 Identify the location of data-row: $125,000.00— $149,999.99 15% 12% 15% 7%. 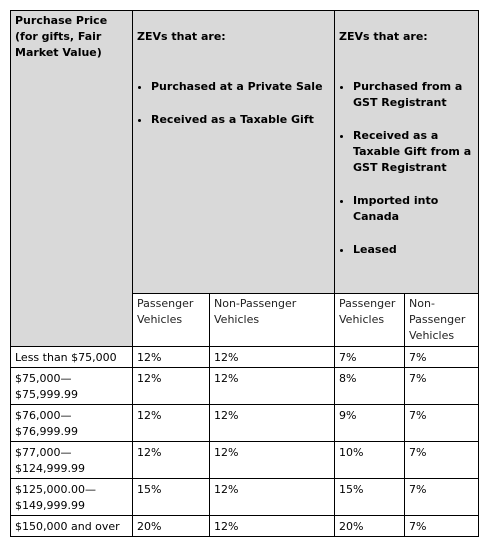
(245, 497).